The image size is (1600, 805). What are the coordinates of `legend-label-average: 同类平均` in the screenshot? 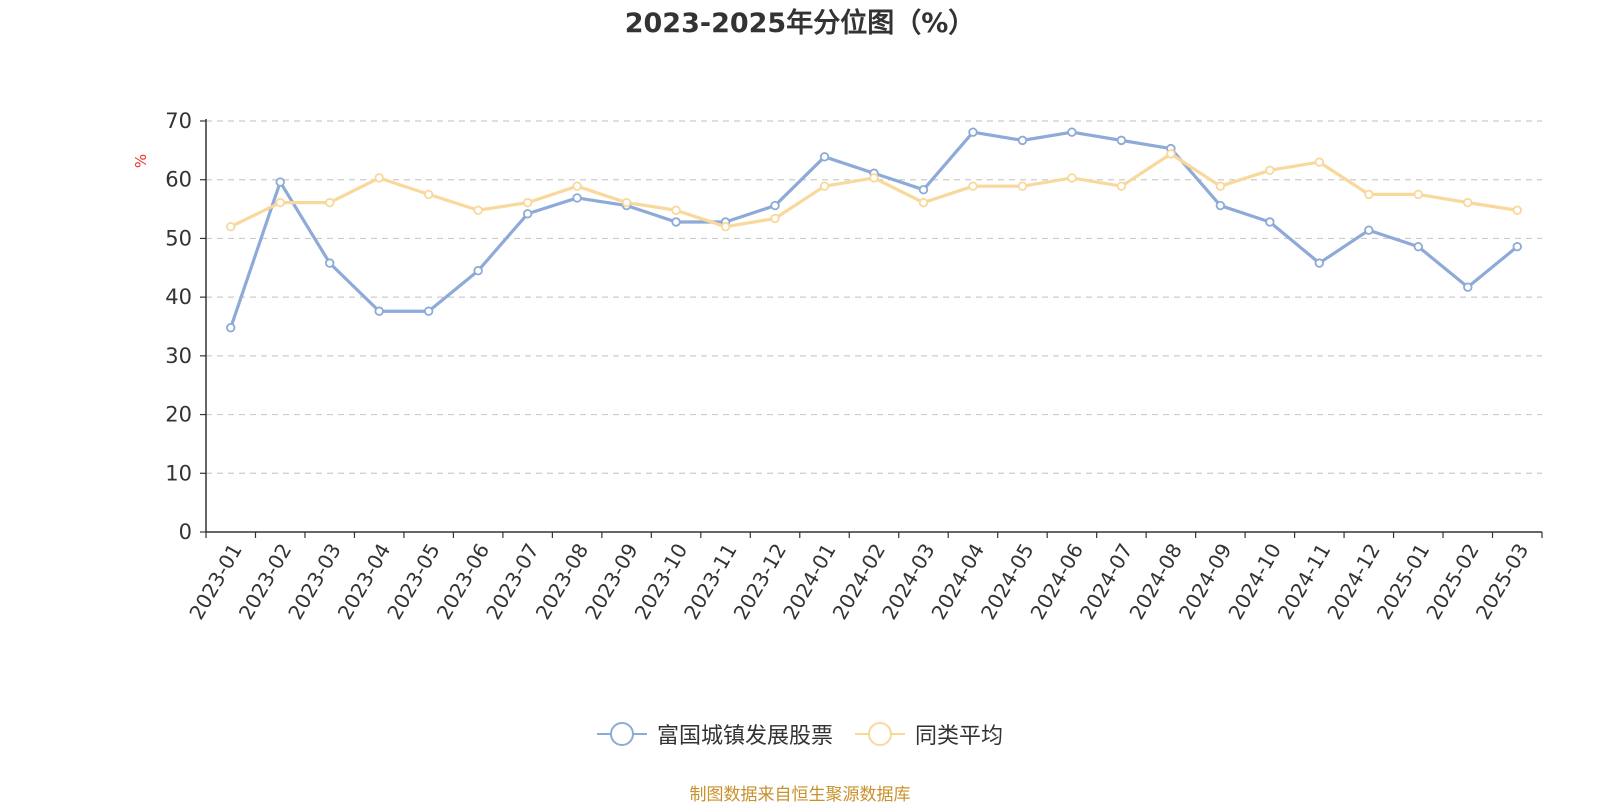 It's located at (959, 736).